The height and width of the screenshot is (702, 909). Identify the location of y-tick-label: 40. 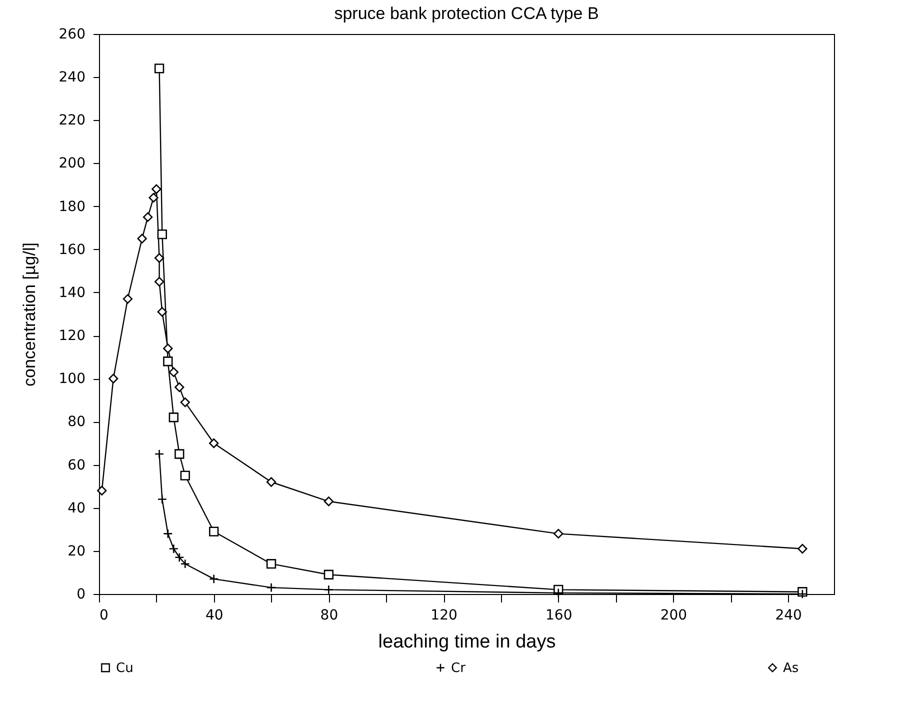
(77, 508).